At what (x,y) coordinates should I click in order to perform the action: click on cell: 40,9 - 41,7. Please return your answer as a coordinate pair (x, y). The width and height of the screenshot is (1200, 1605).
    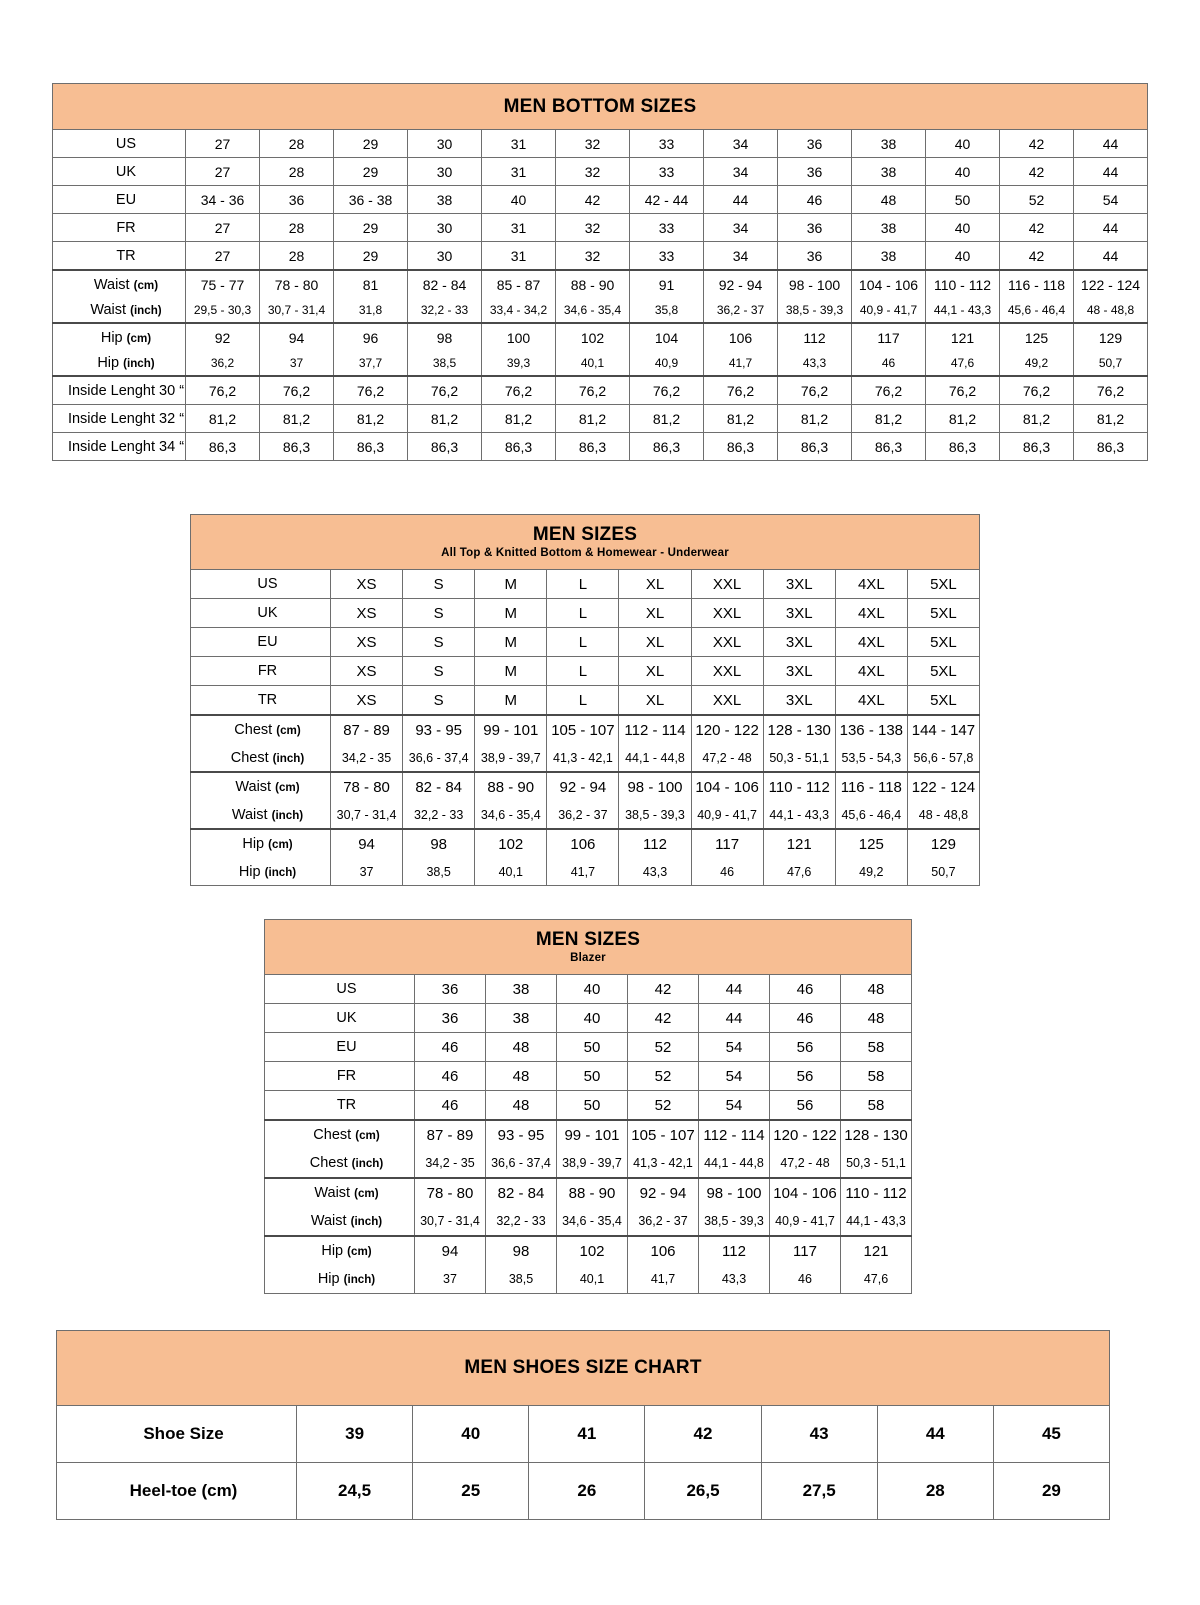
    Looking at the image, I should click on (805, 1222).